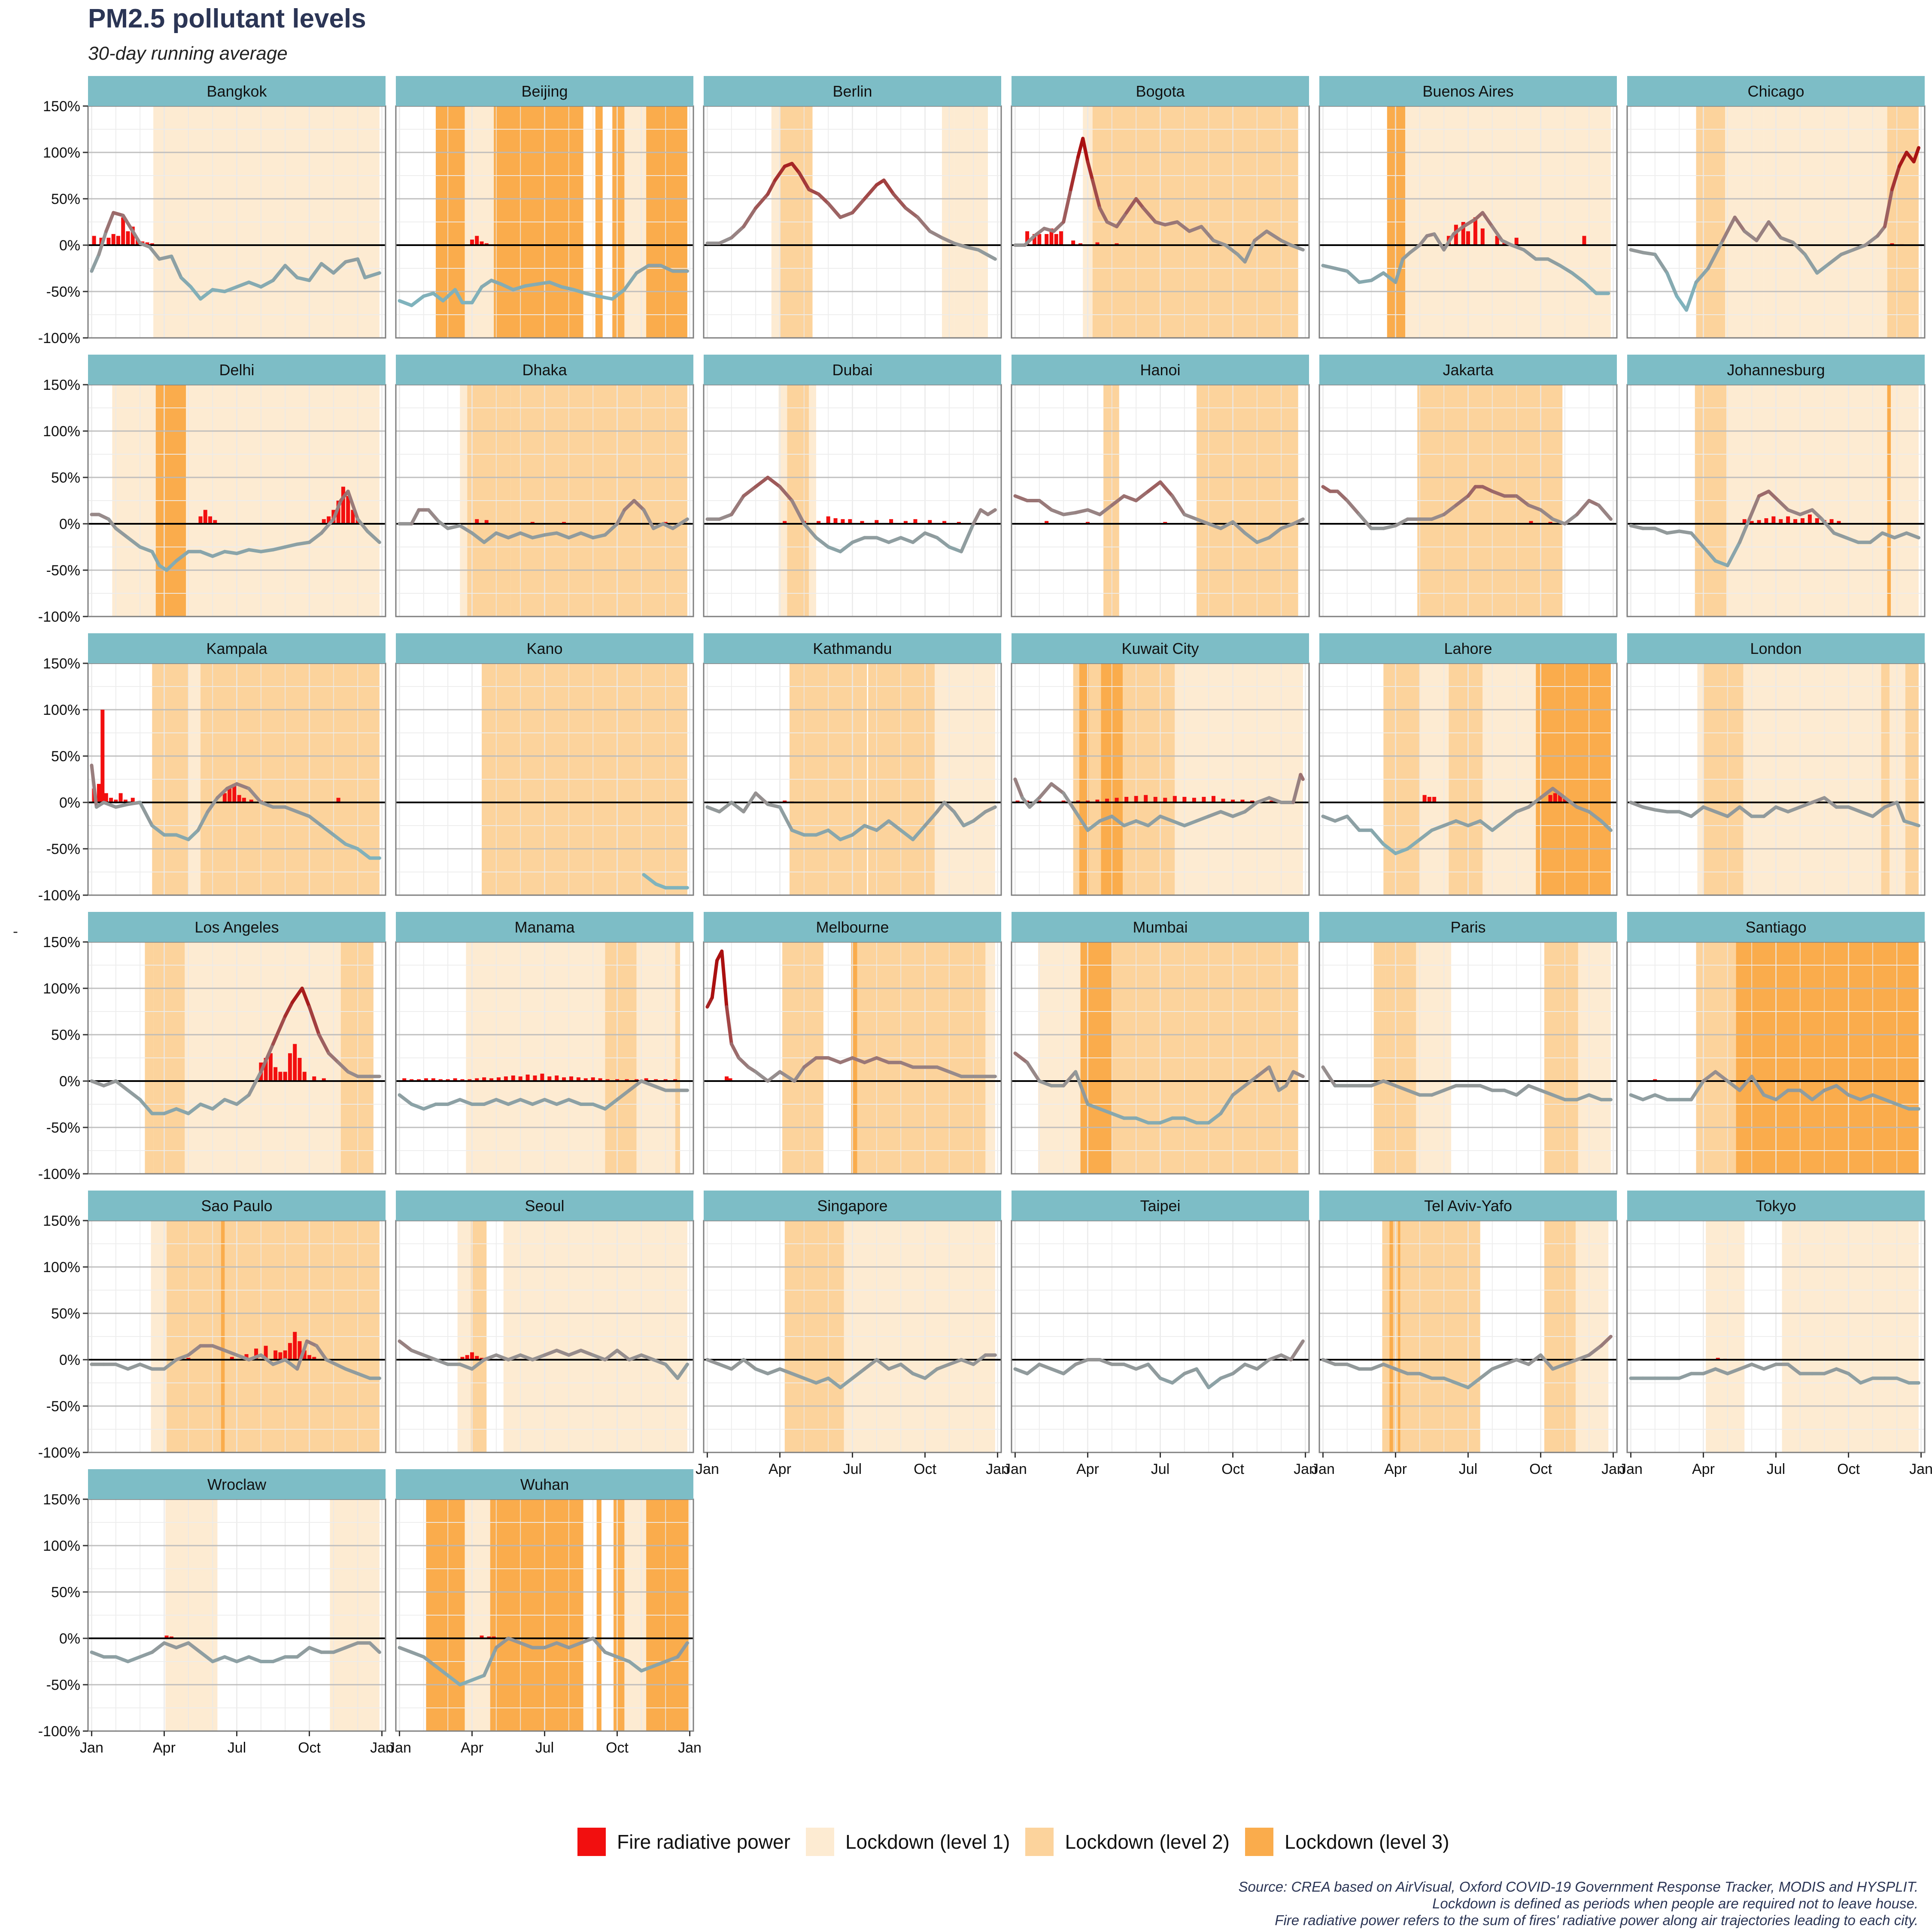 This screenshot has width=1932, height=1932. What do you see at coordinates (1396, 1469) in the screenshot?
I see `x-tick-label: Apr` at bounding box center [1396, 1469].